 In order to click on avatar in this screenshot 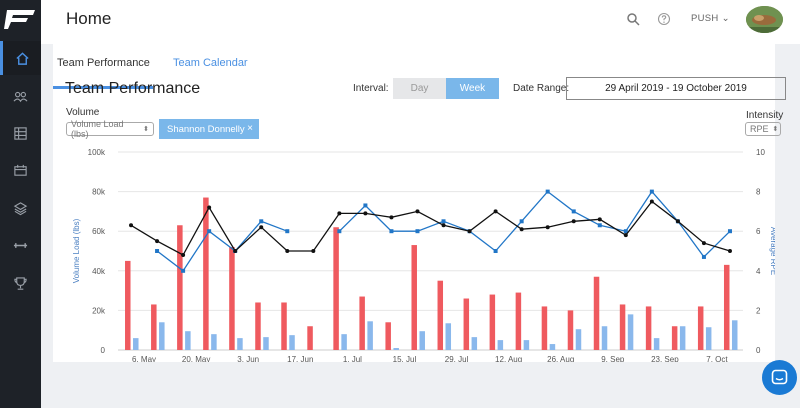, I will do `click(764, 19)`.